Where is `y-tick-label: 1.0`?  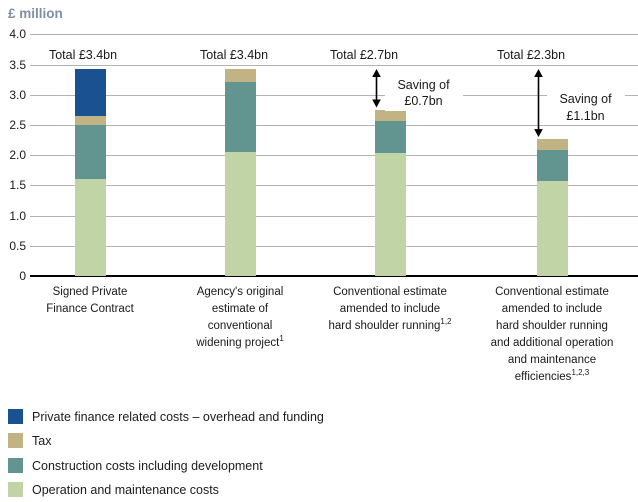 y-tick-label: 1.0 is located at coordinates (17, 215).